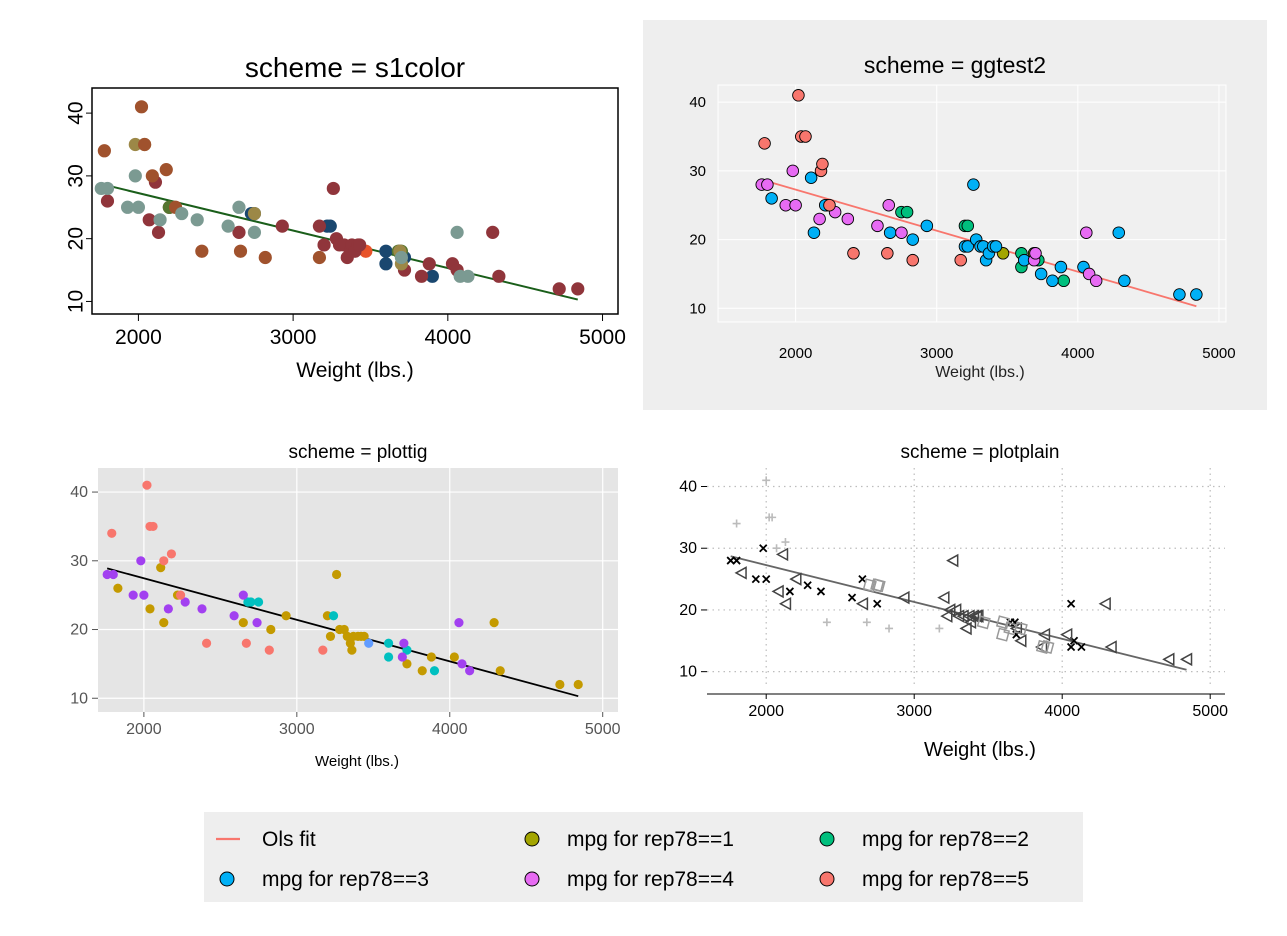 The width and height of the screenshot is (1287, 936). Describe the element at coordinates (354, 370) in the screenshot. I see `x-axis-label: Weight (lbs.)` at that location.